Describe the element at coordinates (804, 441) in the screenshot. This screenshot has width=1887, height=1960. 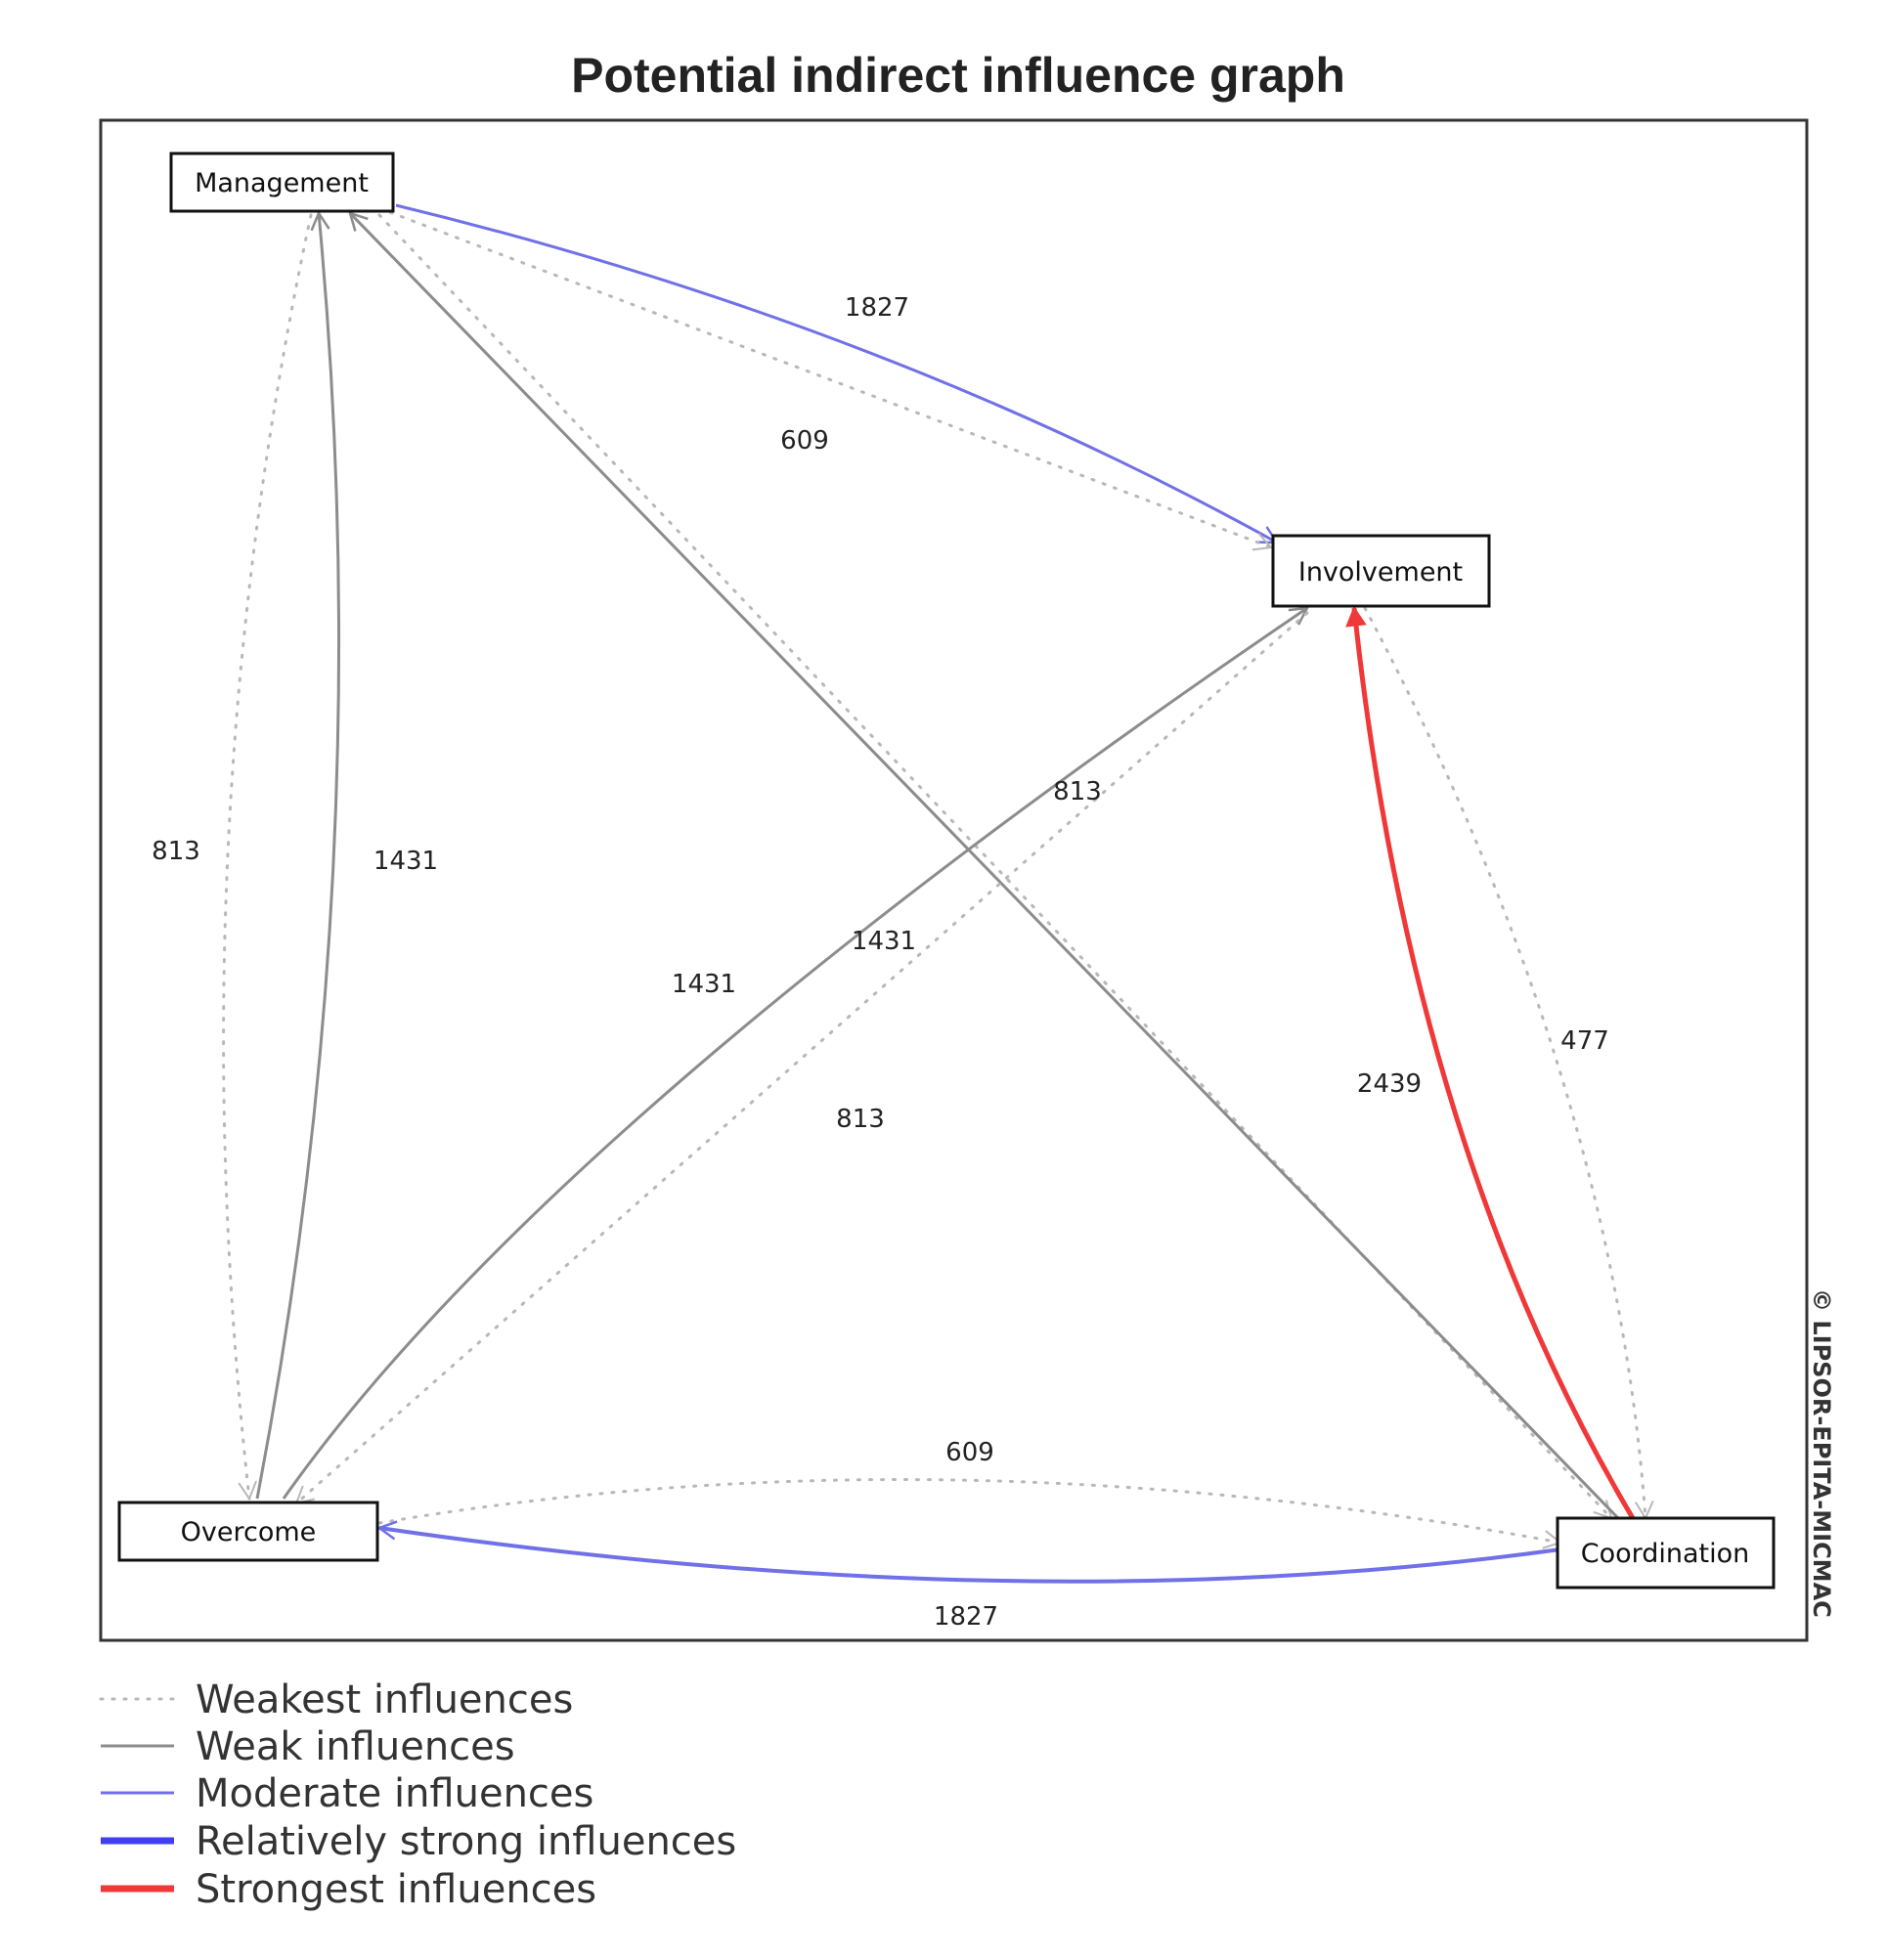
I see `edge-label-management-involvement-weakest: 609` at that location.